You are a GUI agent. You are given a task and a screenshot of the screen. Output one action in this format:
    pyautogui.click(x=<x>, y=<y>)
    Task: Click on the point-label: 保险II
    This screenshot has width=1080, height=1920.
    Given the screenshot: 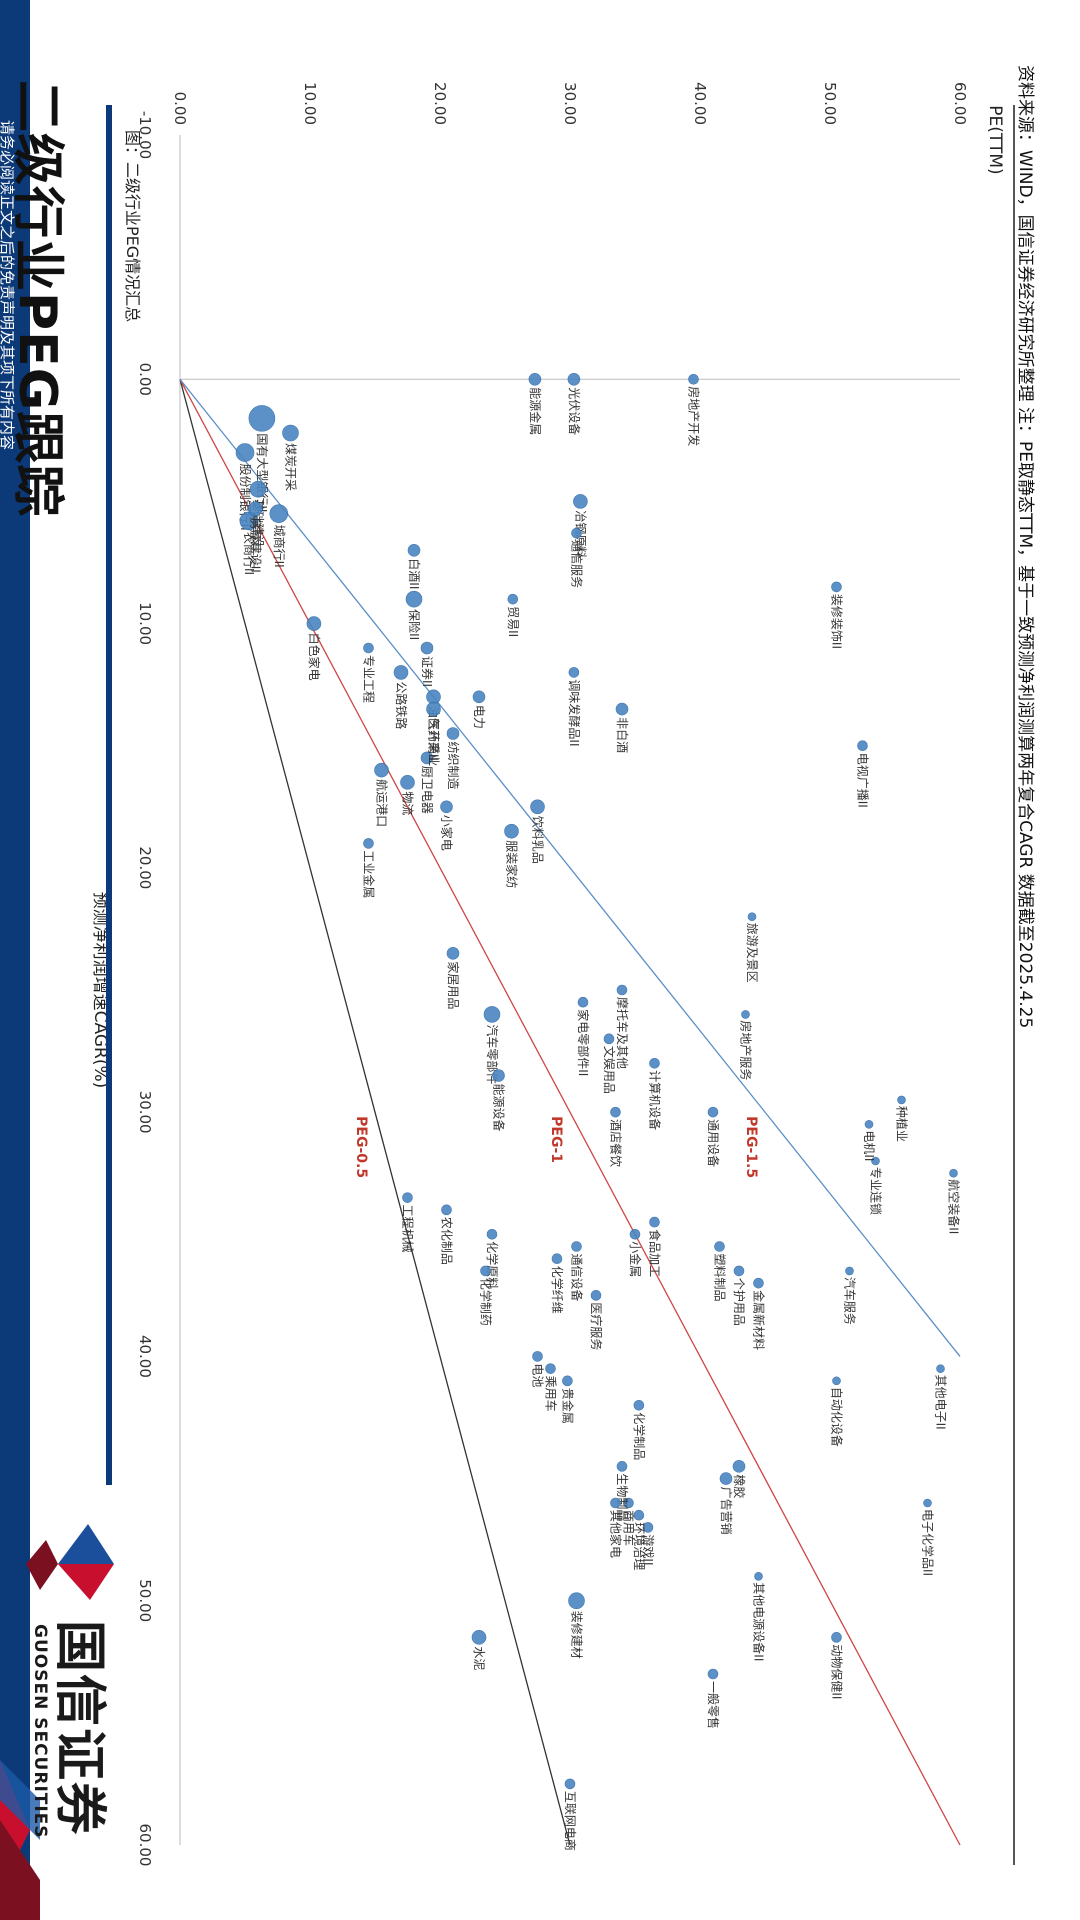 What is the action you would take?
    pyautogui.click(x=414, y=624)
    